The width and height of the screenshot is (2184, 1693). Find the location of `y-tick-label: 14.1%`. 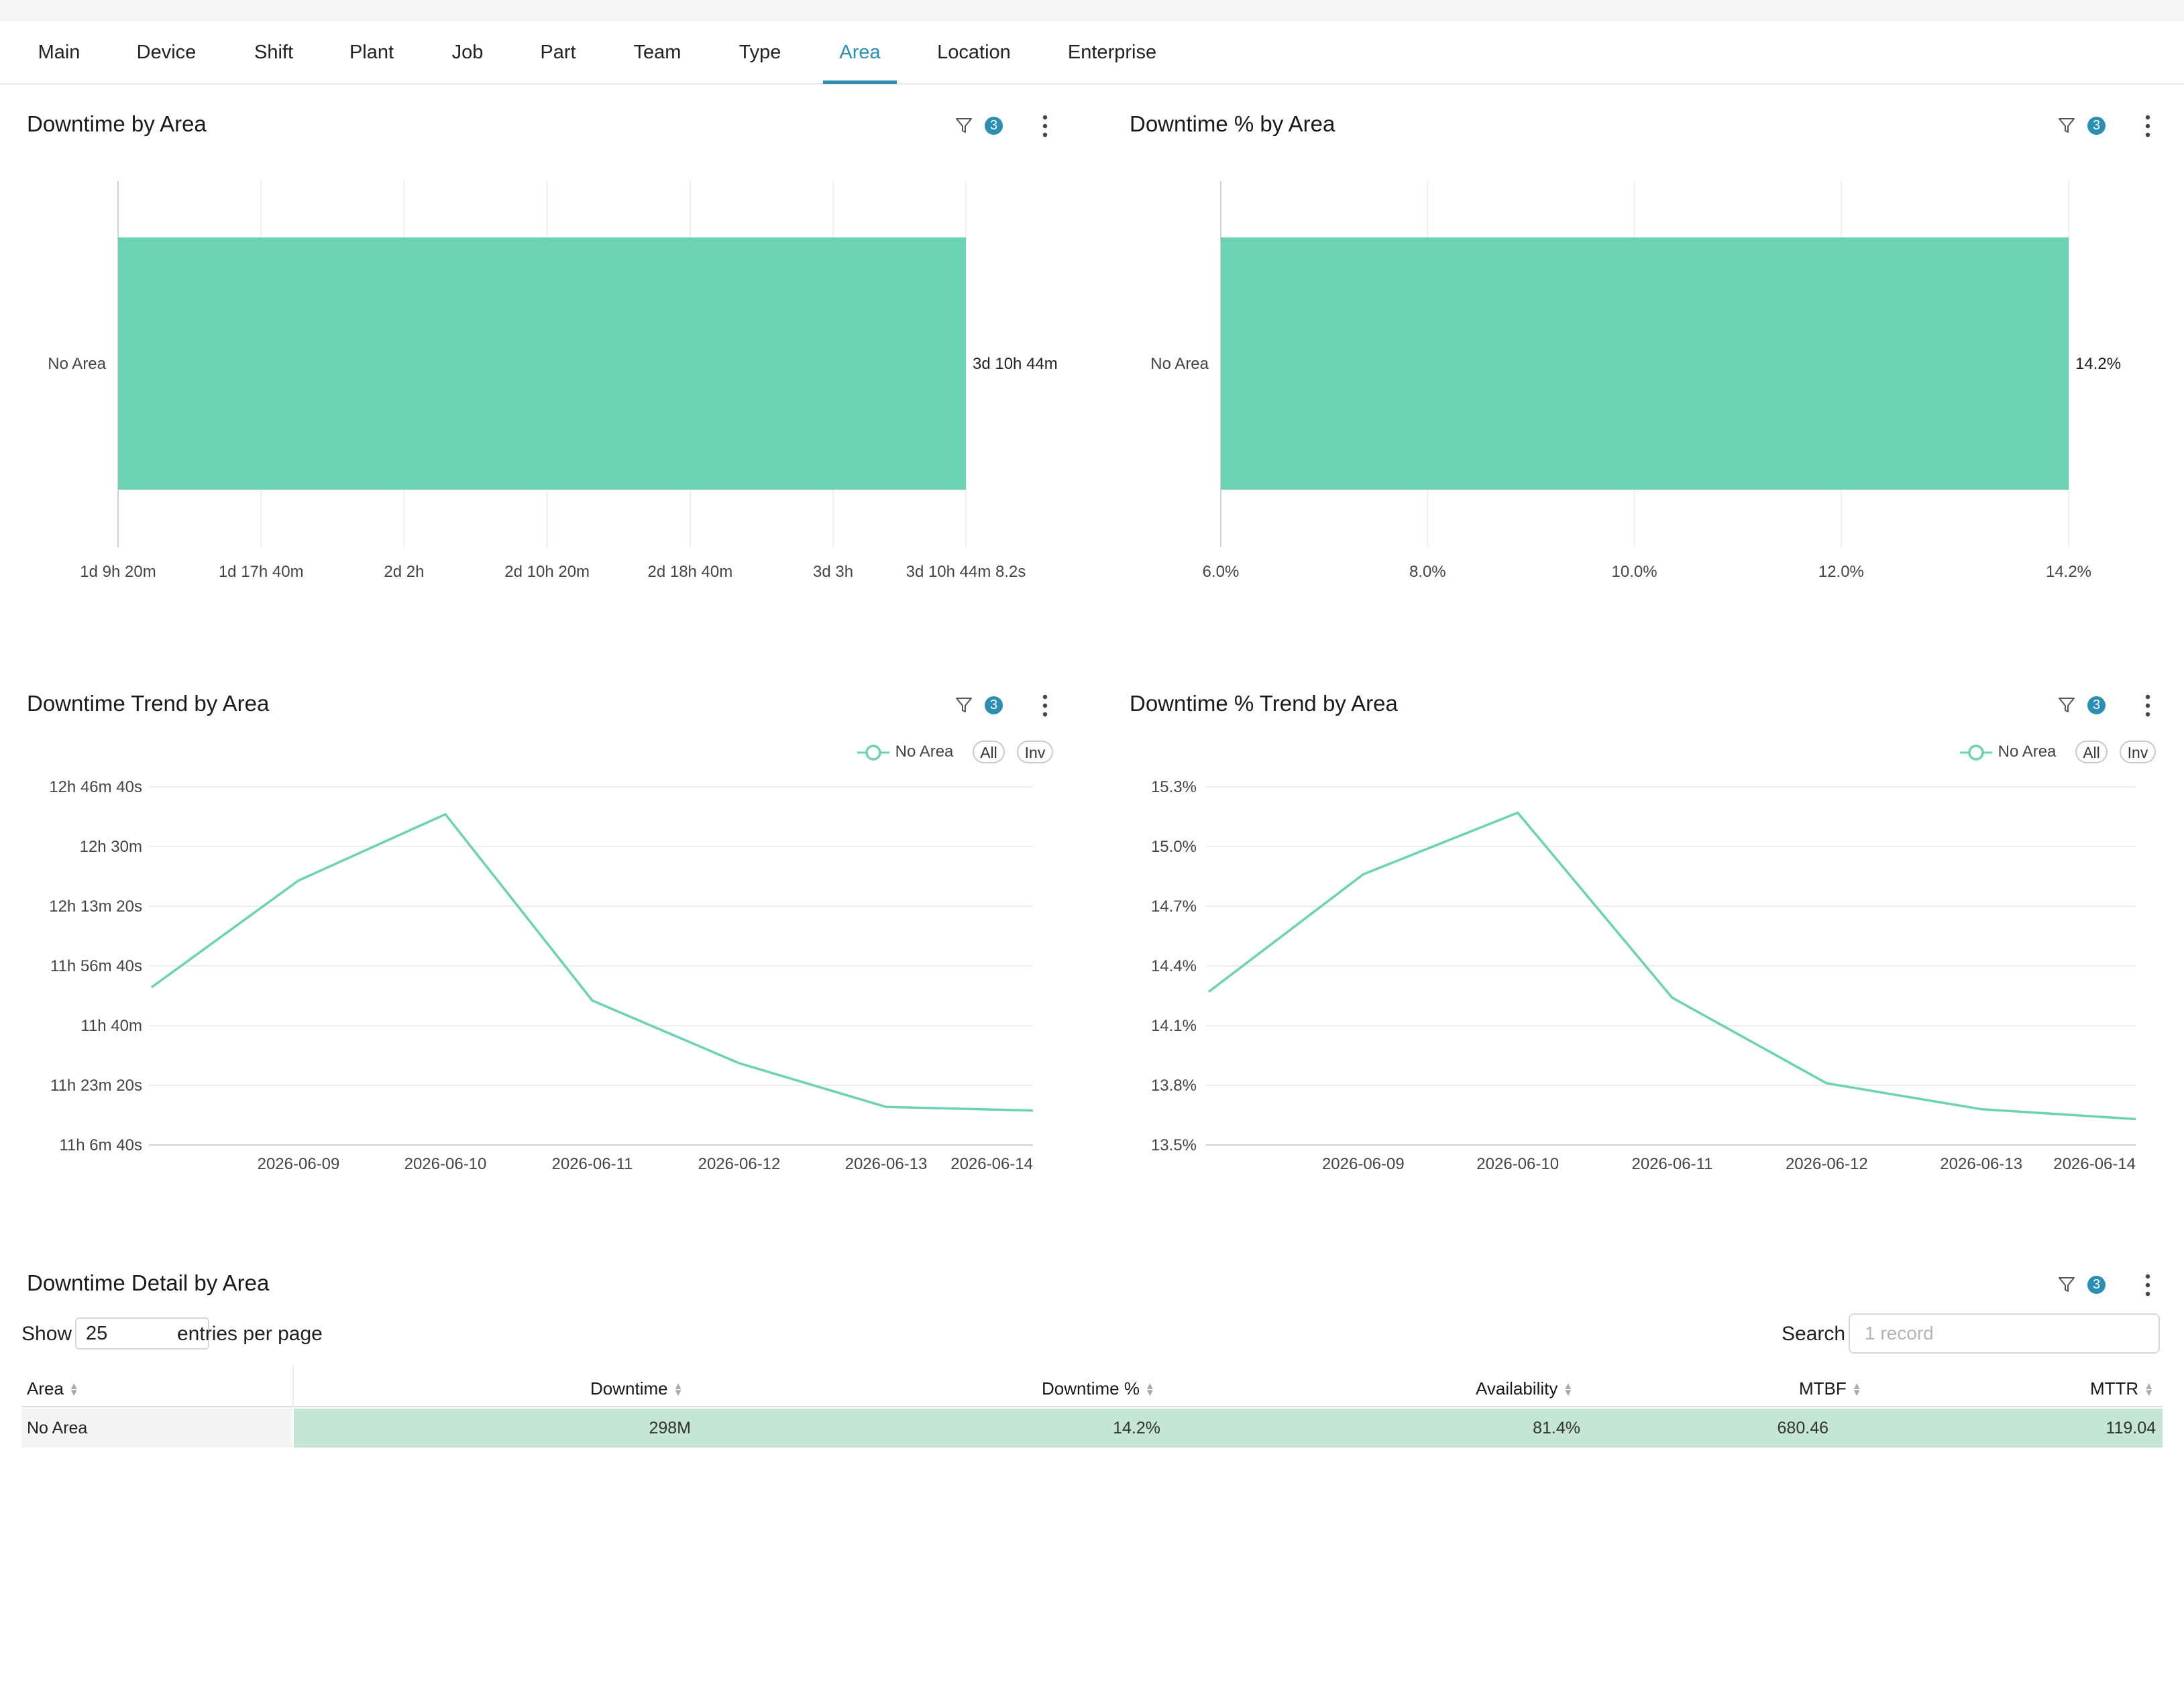

y-tick-label: 14.1% is located at coordinates (1174, 1026).